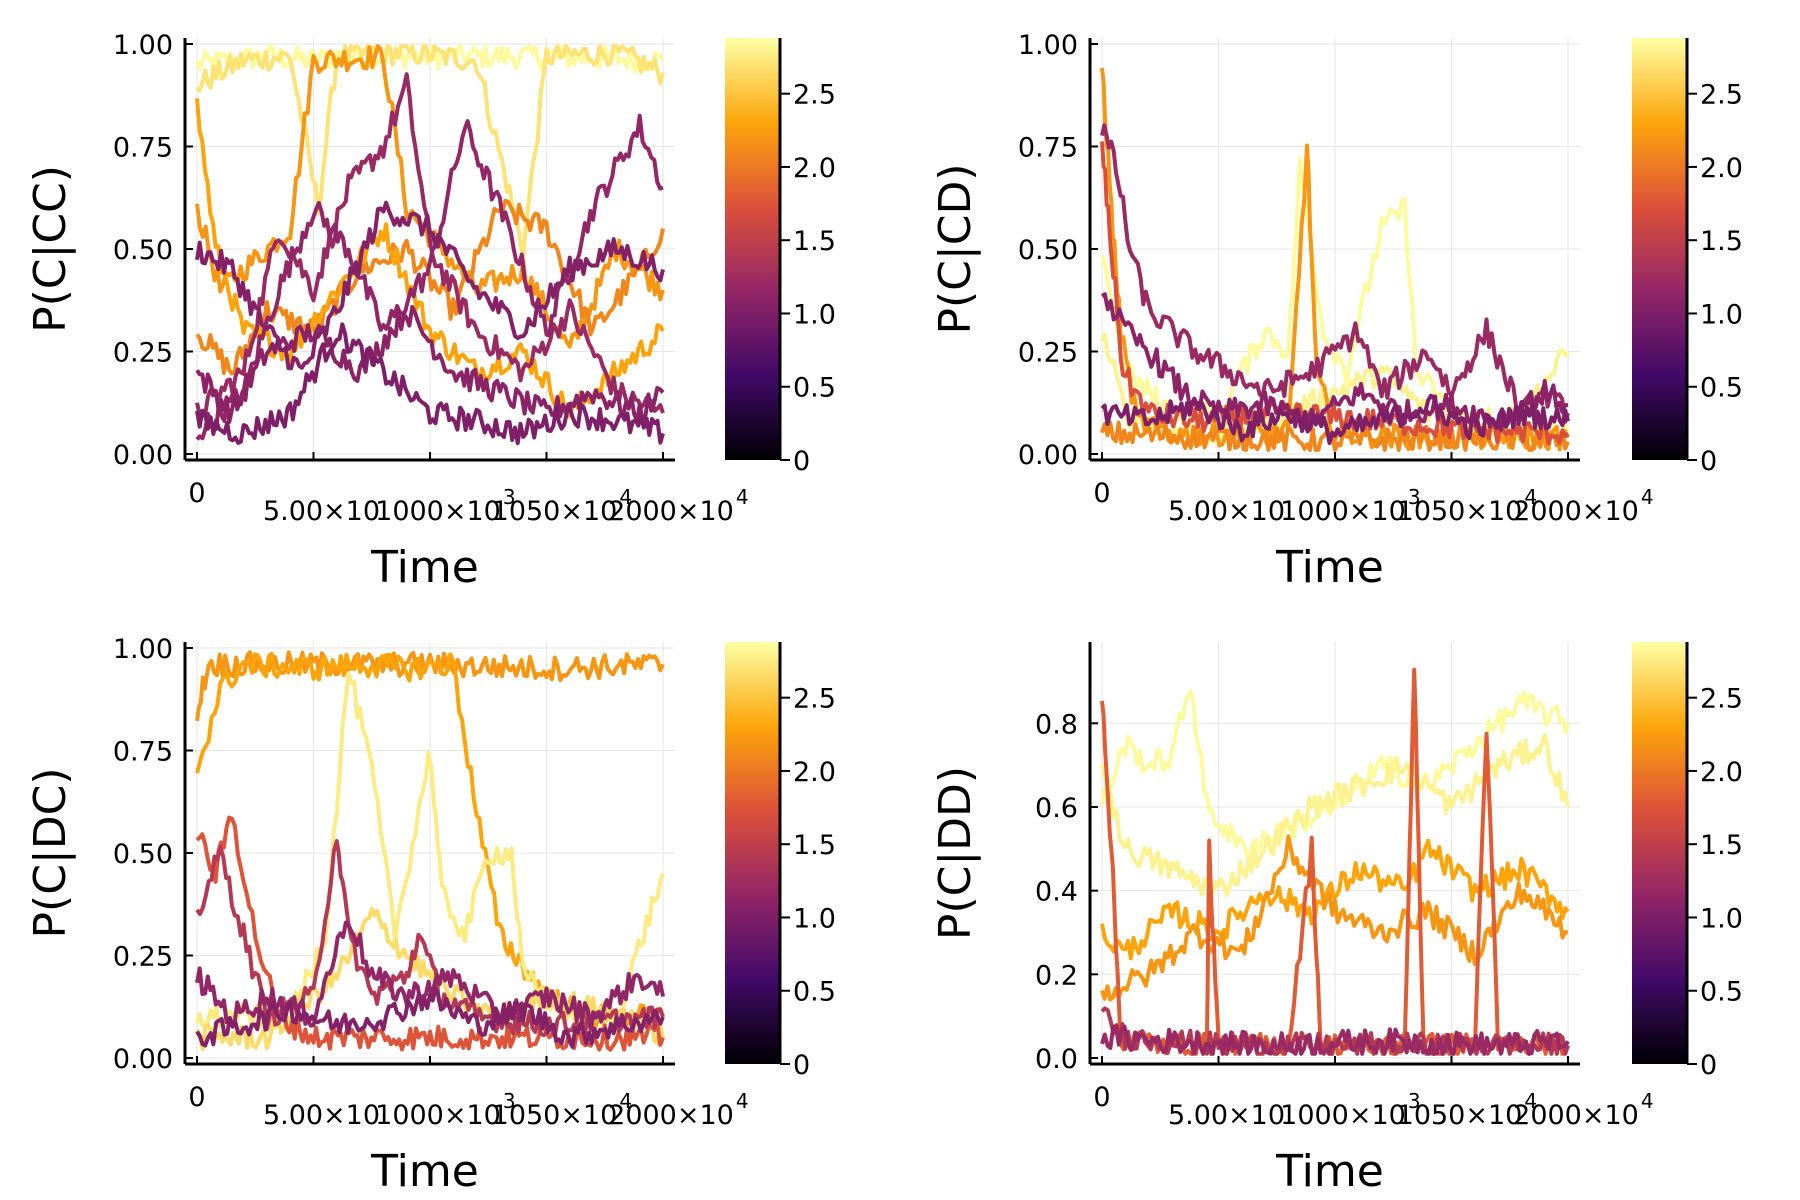  I want to click on y-axis-label: P(C|CC), so click(50, 249).